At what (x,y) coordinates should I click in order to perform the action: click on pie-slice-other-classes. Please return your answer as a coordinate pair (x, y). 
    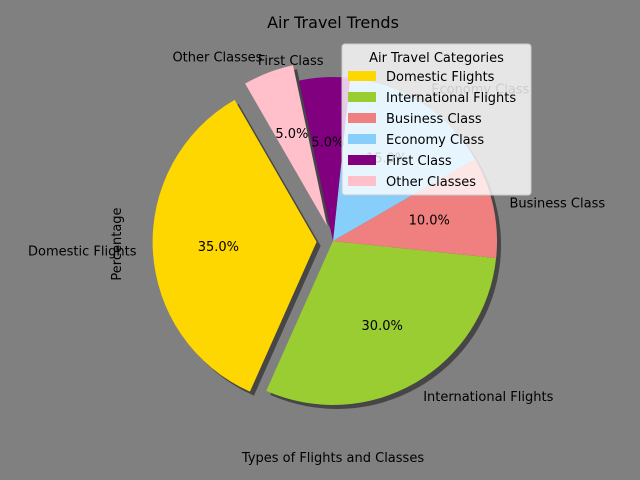
    Looking at the image, I should click on (286, 145).